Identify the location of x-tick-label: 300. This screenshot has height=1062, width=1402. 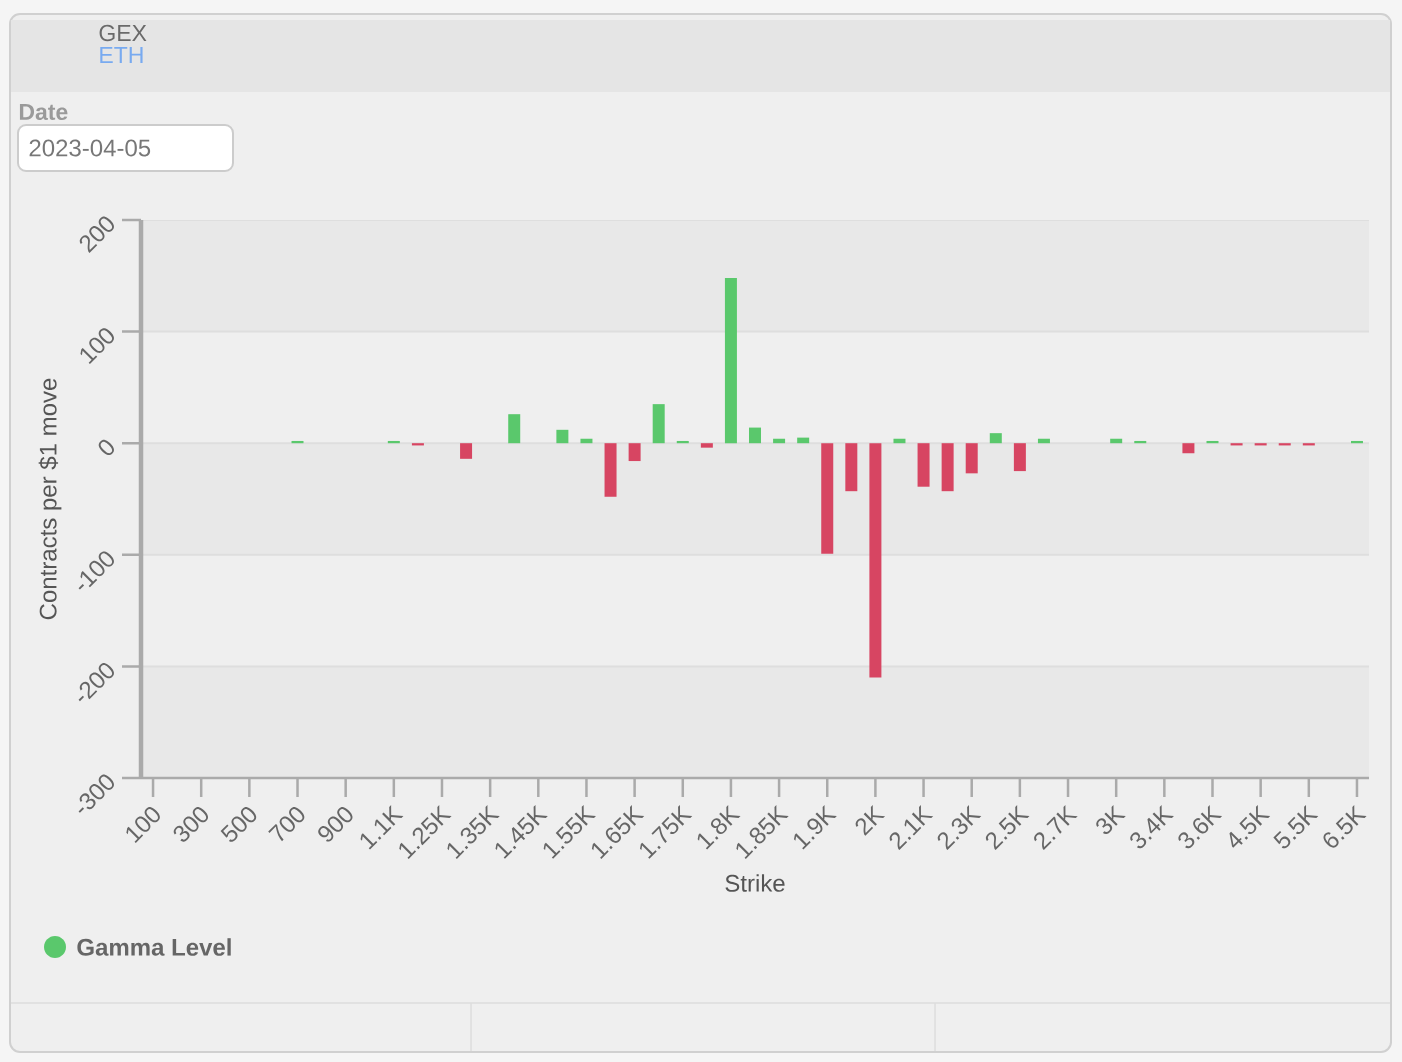
(191, 824).